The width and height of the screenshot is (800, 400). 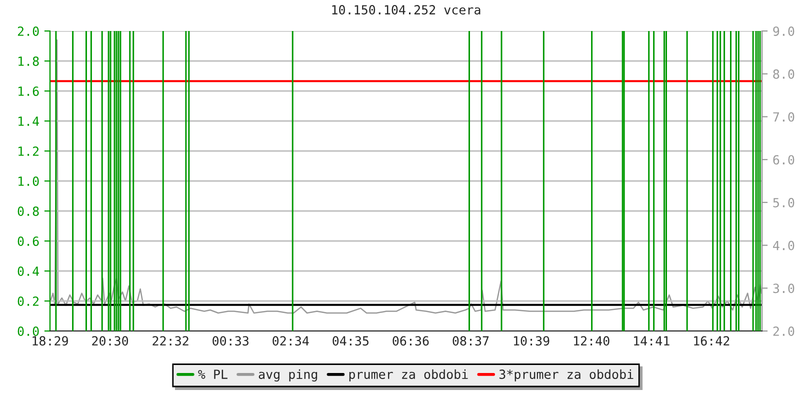 I want to click on legend-label: avg ping, so click(x=288, y=375).